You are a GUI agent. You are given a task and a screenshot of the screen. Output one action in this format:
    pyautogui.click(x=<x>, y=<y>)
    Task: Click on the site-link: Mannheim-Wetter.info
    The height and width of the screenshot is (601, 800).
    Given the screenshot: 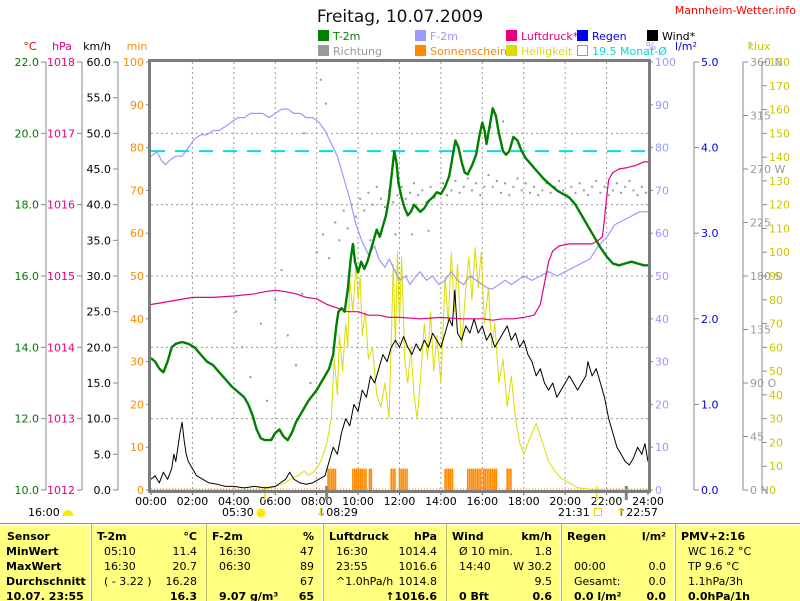 What is the action you would take?
    pyautogui.click(x=735, y=10)
    